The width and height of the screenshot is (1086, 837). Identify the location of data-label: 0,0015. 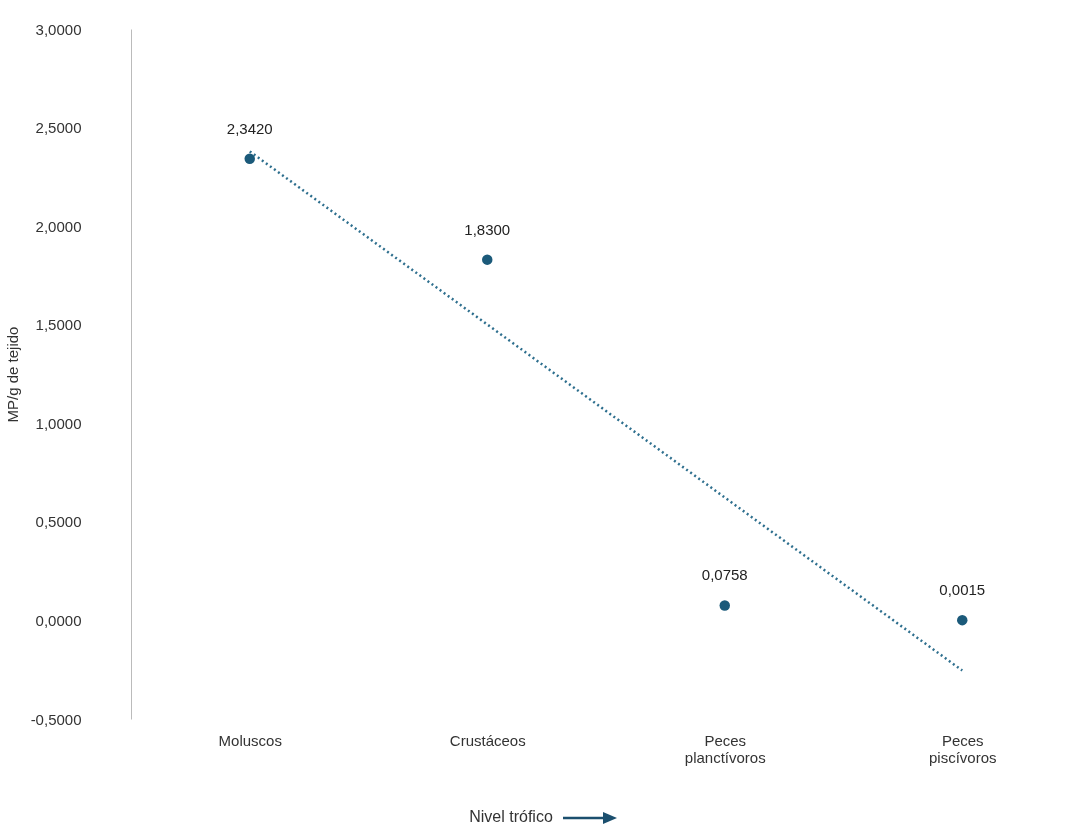
(962, 590).